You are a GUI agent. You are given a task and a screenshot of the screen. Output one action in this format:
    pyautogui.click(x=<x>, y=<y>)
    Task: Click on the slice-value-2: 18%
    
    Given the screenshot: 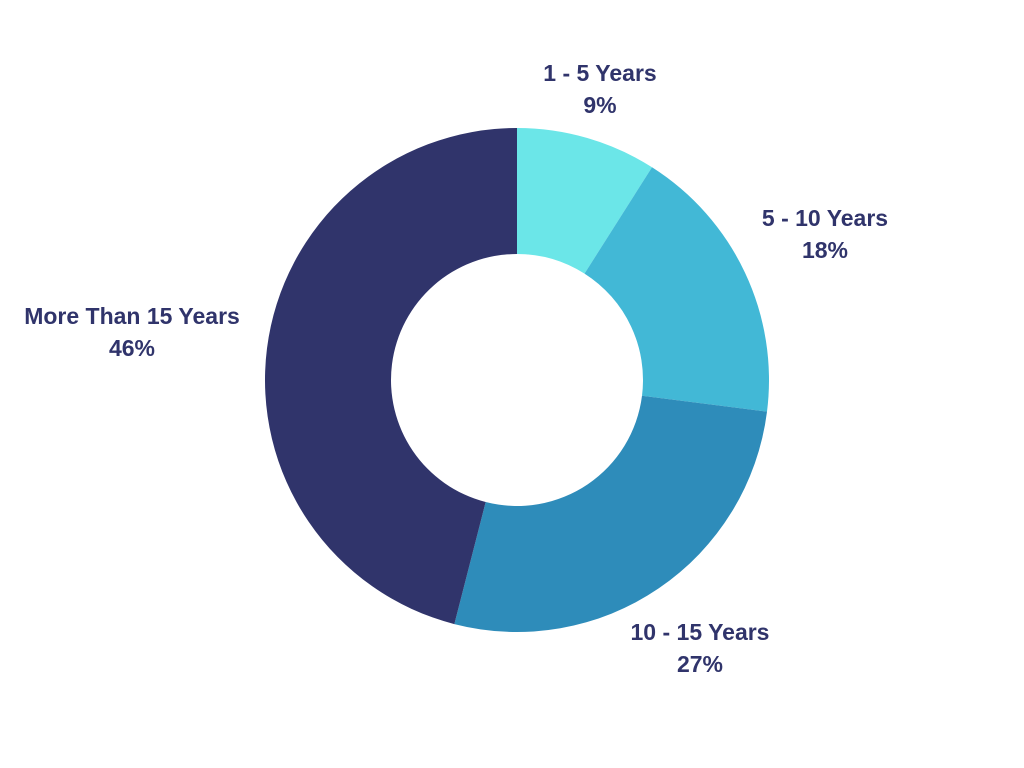 What is the action you would take?
    pyautogui.click(x=825, y=250)
    